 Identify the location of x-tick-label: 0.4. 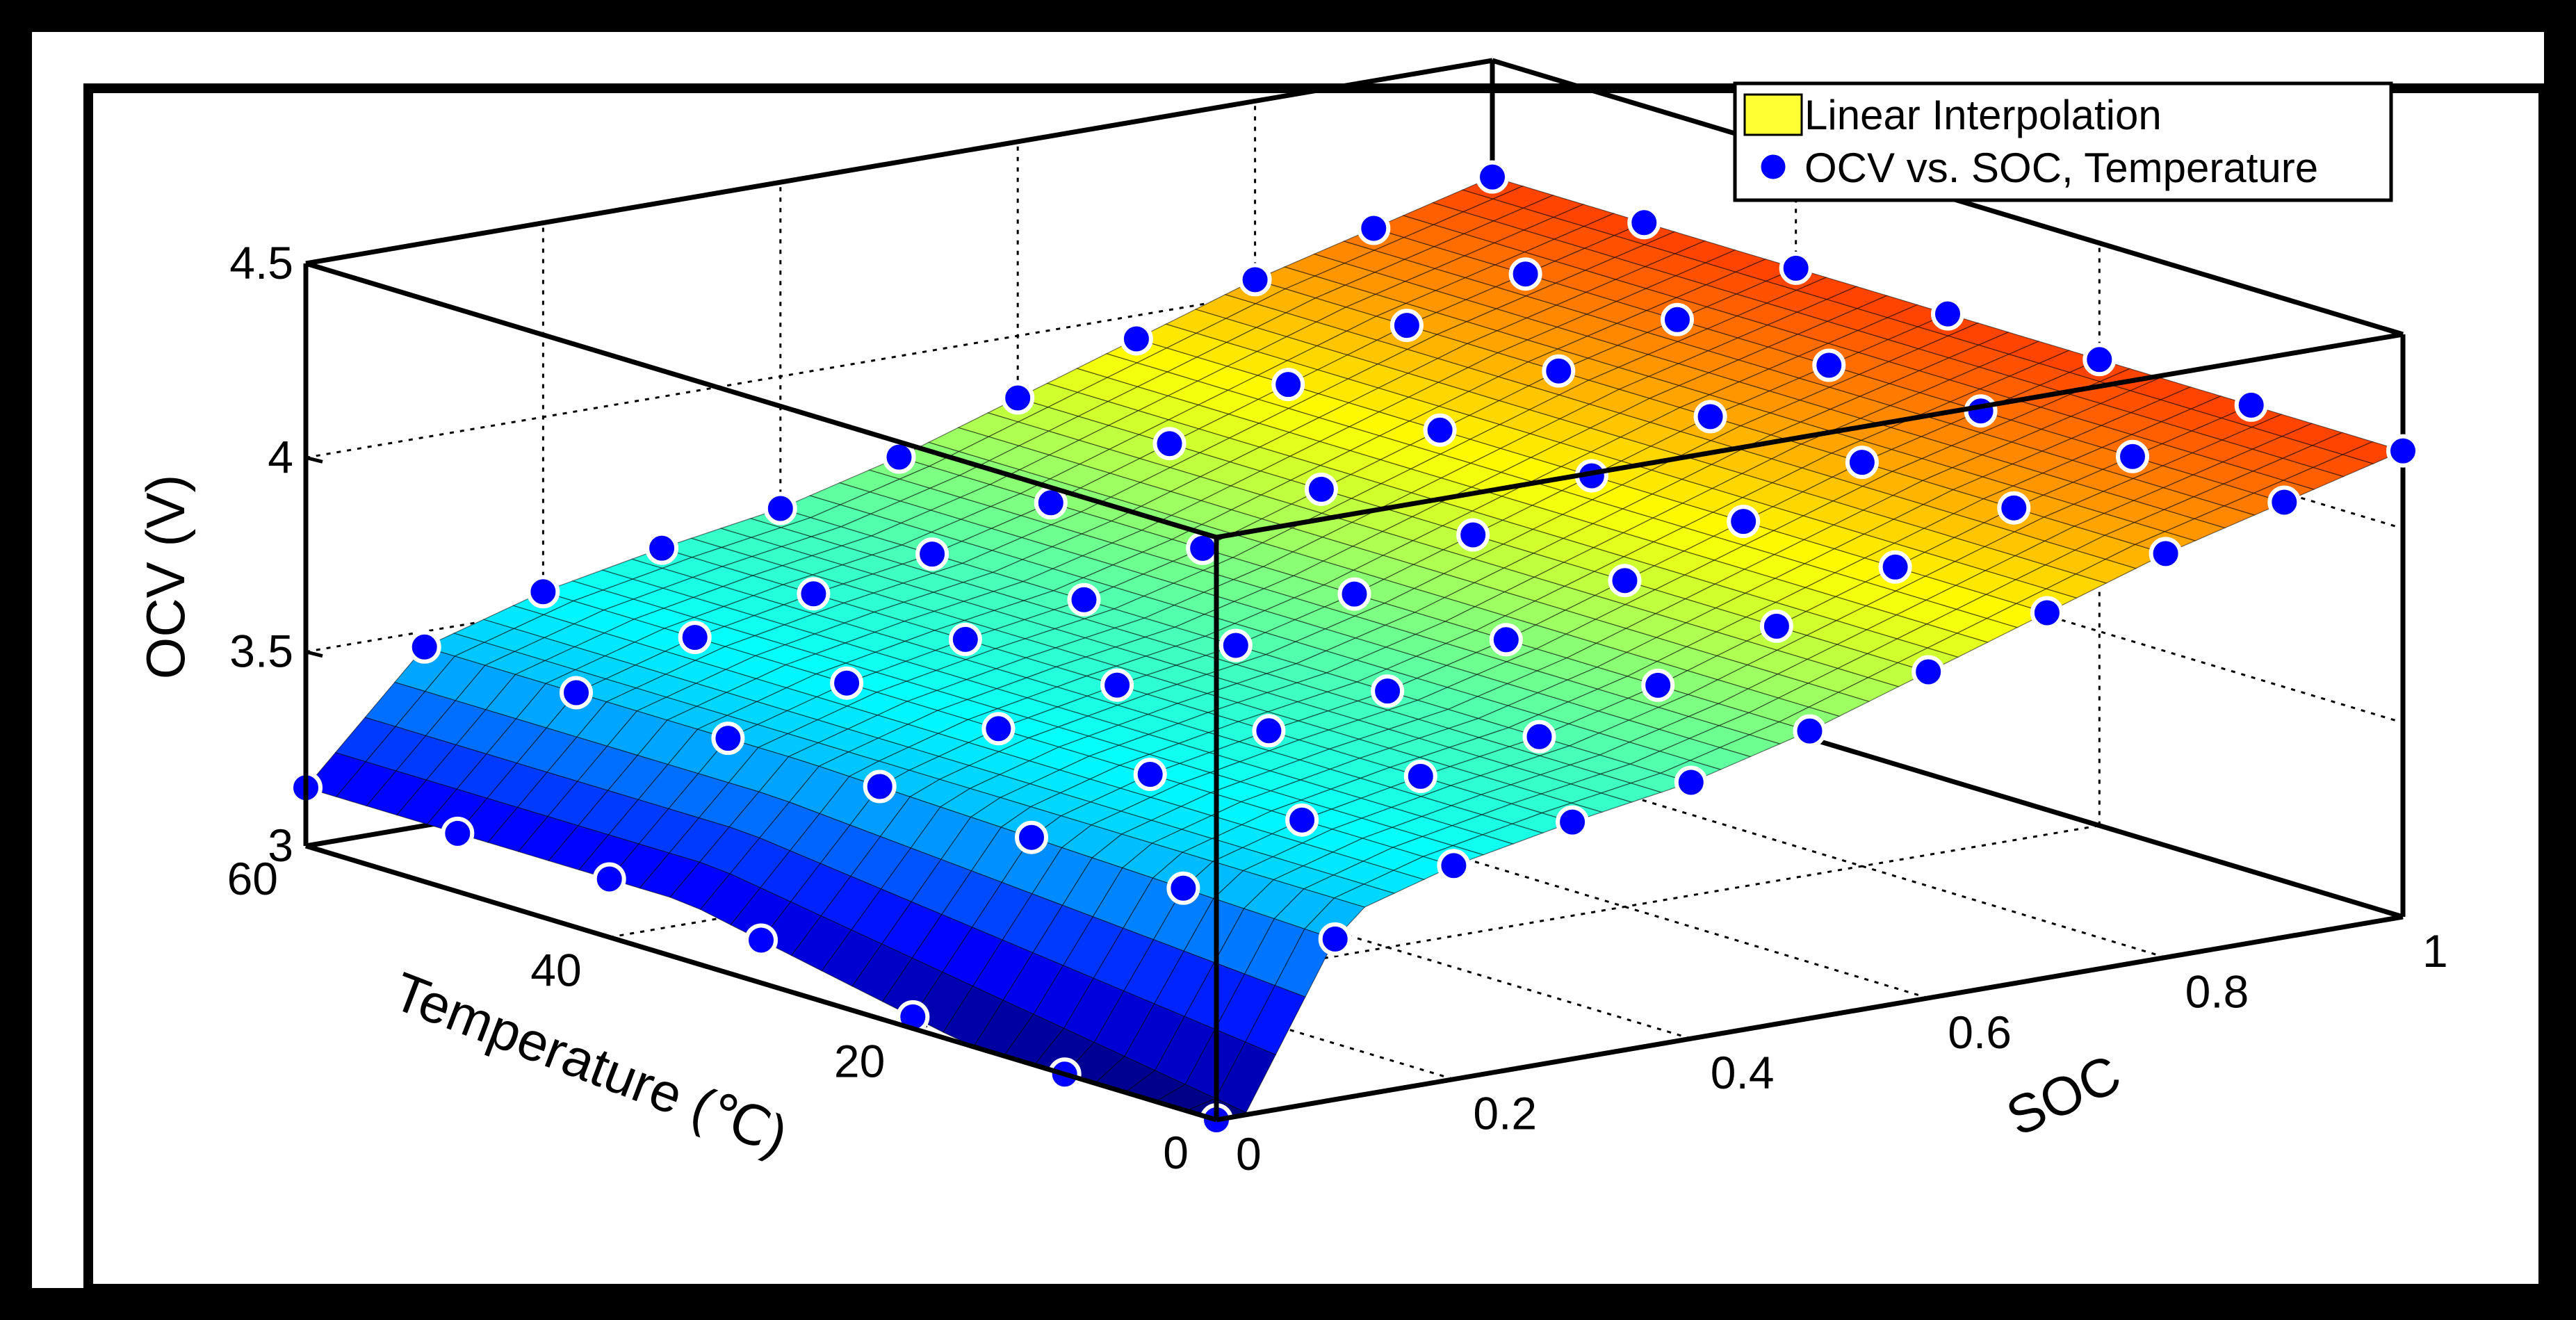
(1743, 1072).